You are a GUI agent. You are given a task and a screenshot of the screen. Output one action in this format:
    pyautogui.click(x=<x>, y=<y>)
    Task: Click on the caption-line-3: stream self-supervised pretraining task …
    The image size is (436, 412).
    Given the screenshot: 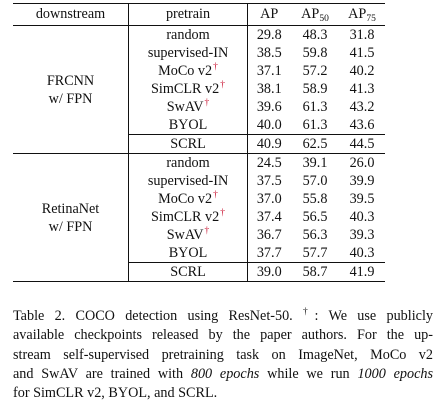 What is the action you would take?
    pyautogui.click(x=223, y=354)
    